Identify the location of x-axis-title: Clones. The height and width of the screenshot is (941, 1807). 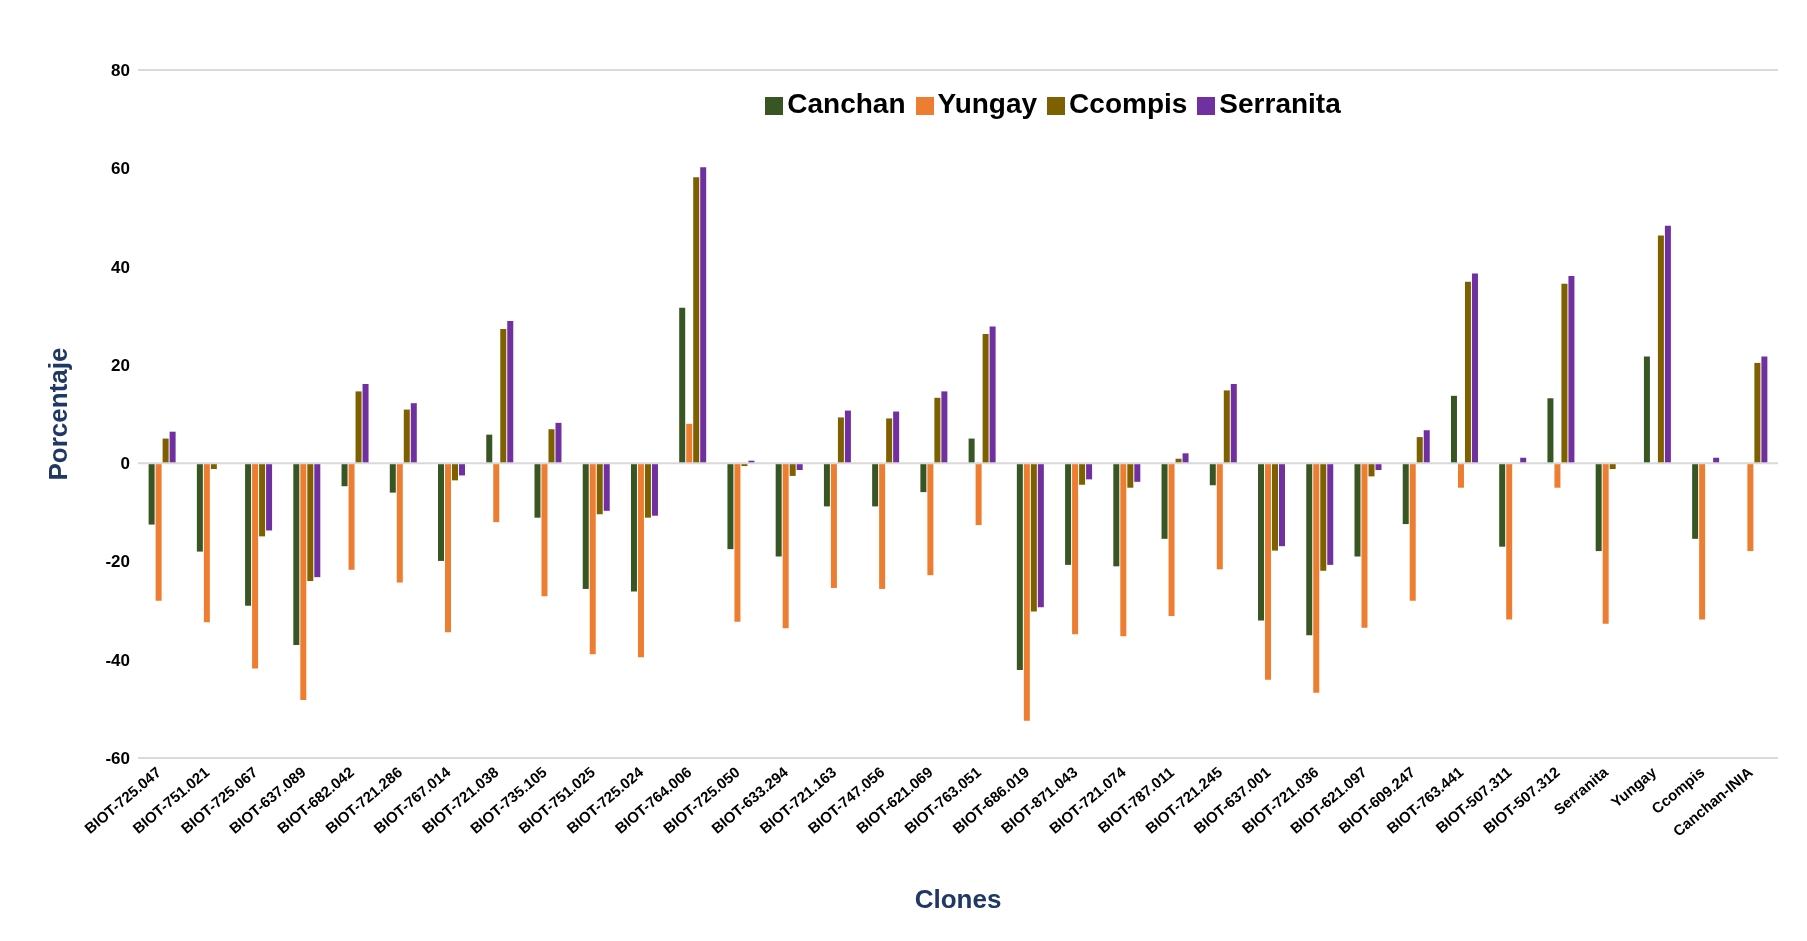
(958, 899).